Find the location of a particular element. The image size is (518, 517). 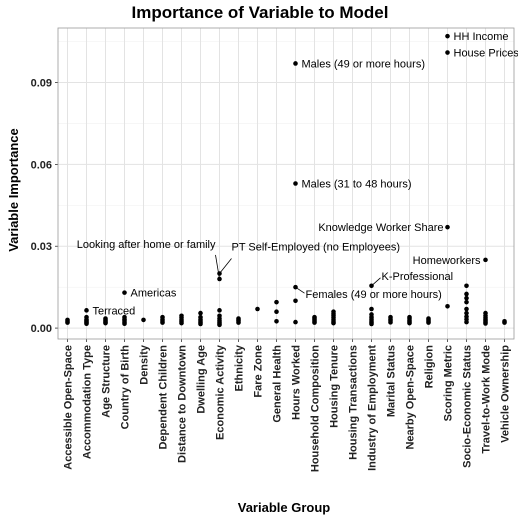

x-tick-label: Density is located at coordinates (145, 364).